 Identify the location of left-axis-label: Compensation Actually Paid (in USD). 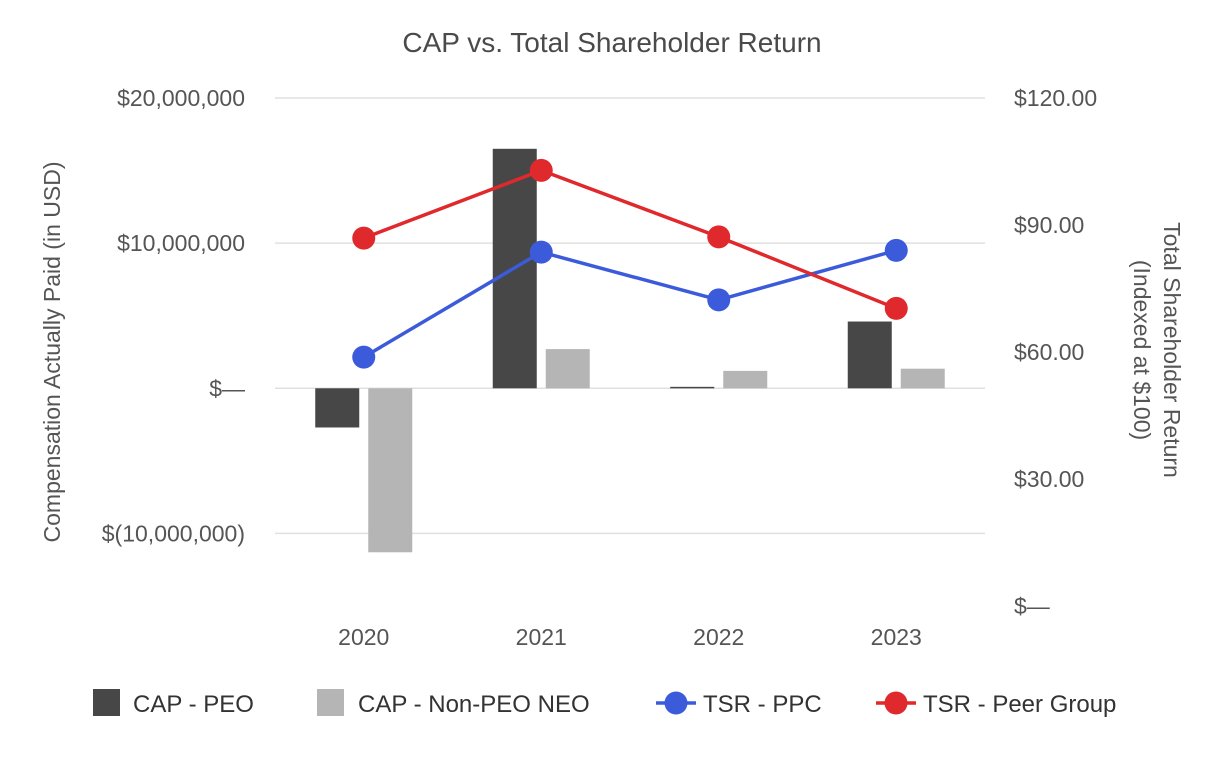
(52, 352).